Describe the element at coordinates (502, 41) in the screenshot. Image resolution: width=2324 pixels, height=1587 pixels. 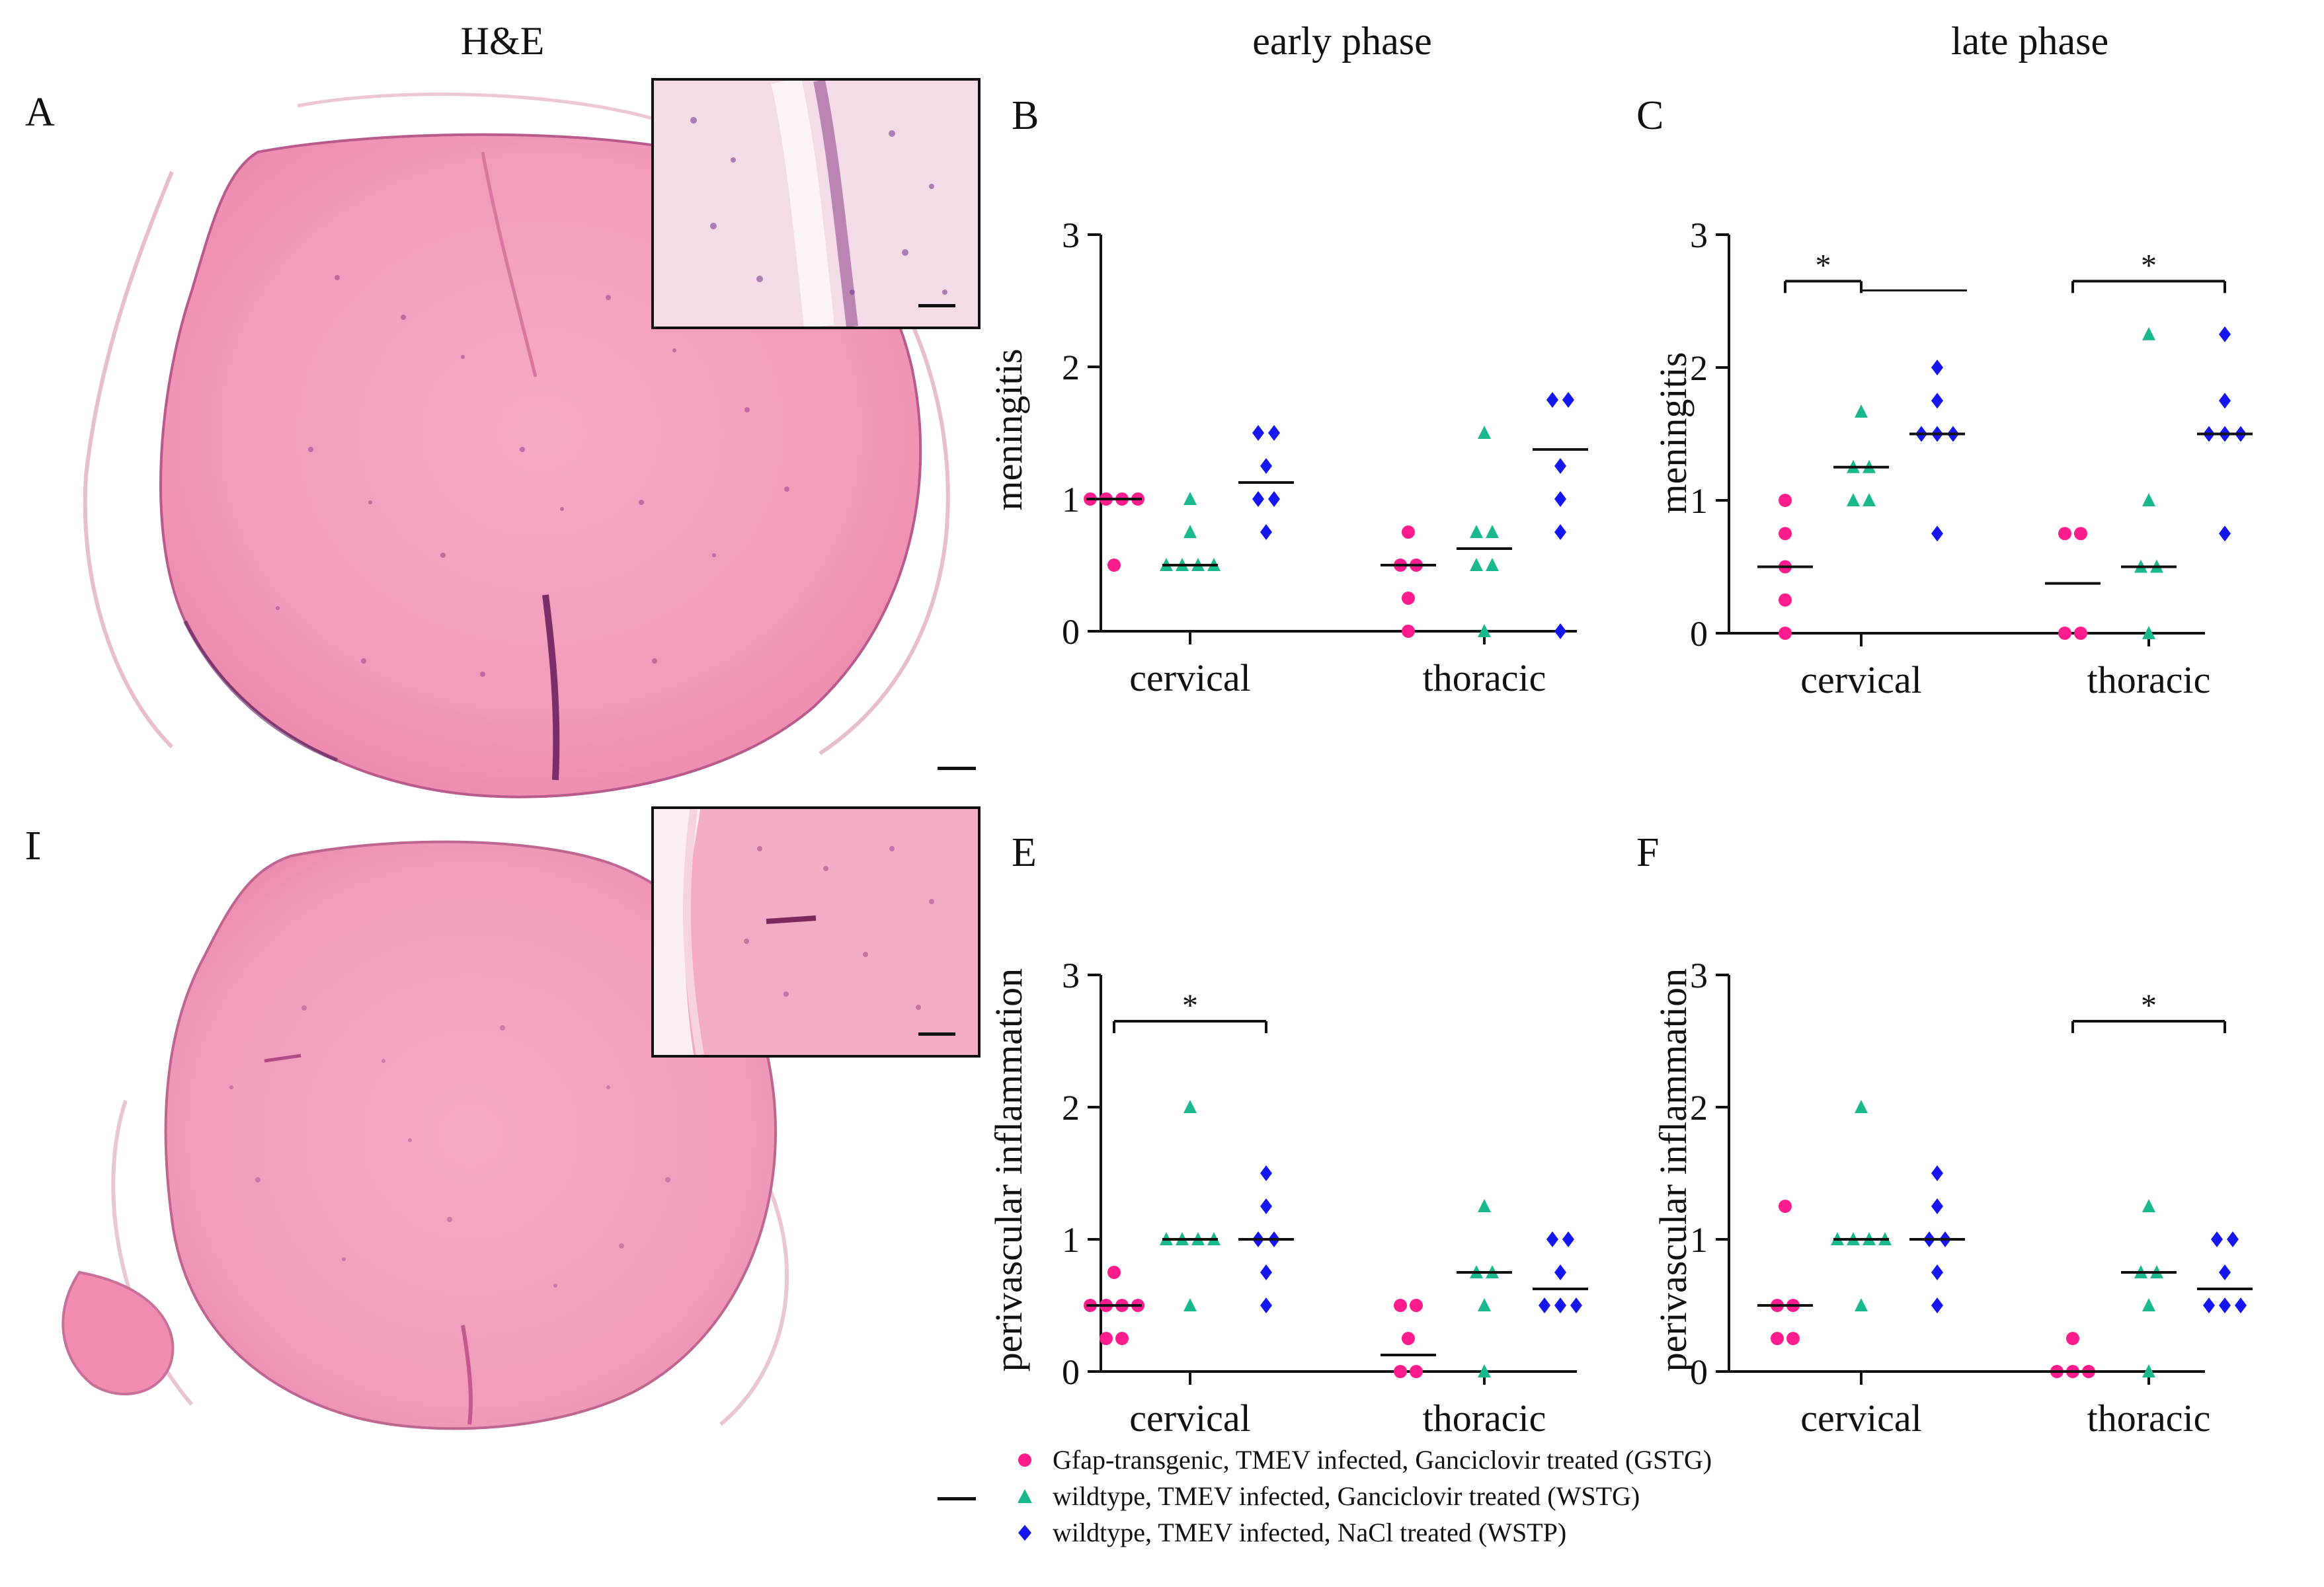
I see `column-title-he: H&E` at that location.